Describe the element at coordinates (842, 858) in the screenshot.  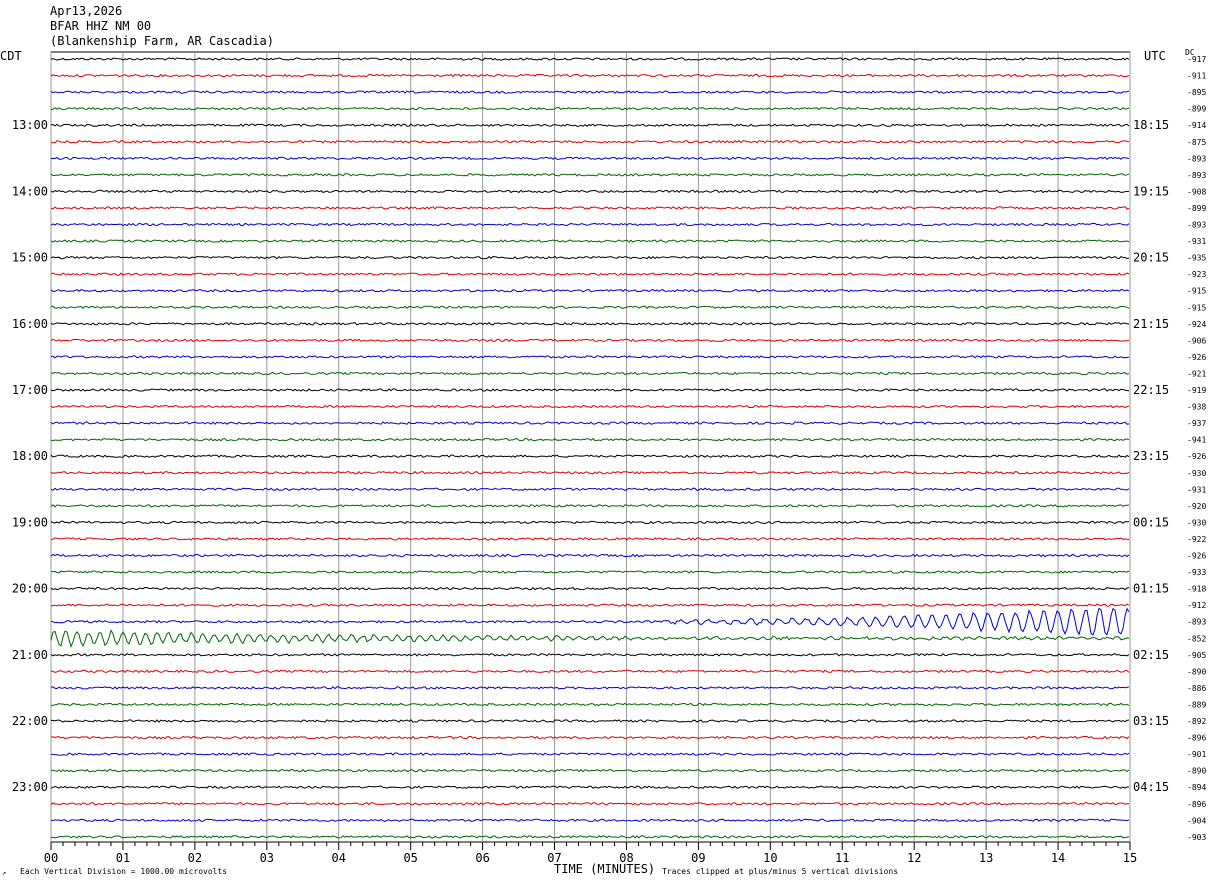
I see `x-tick-label: 11` at that location.